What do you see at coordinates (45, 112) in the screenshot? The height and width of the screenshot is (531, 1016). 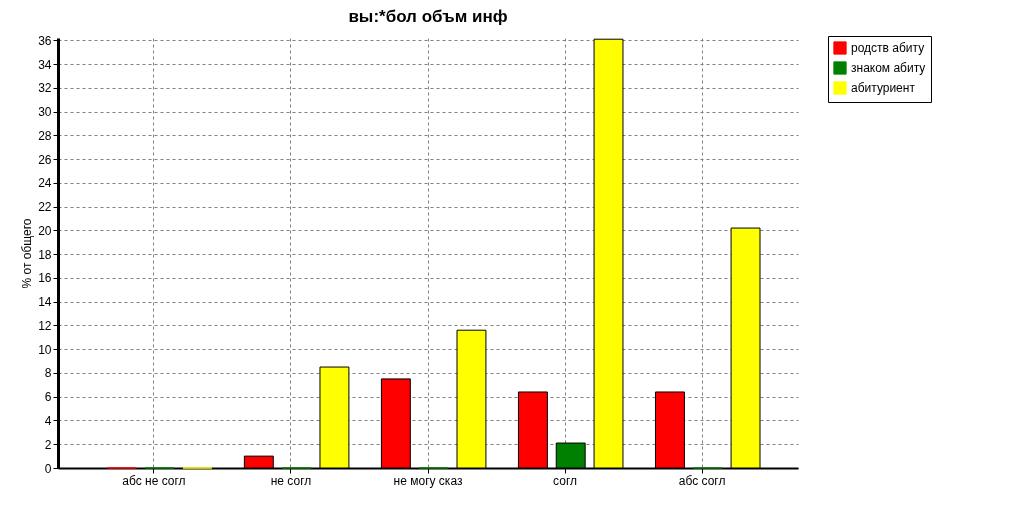 I see `y-tick-label: 30` at bounding box center [45, 112].